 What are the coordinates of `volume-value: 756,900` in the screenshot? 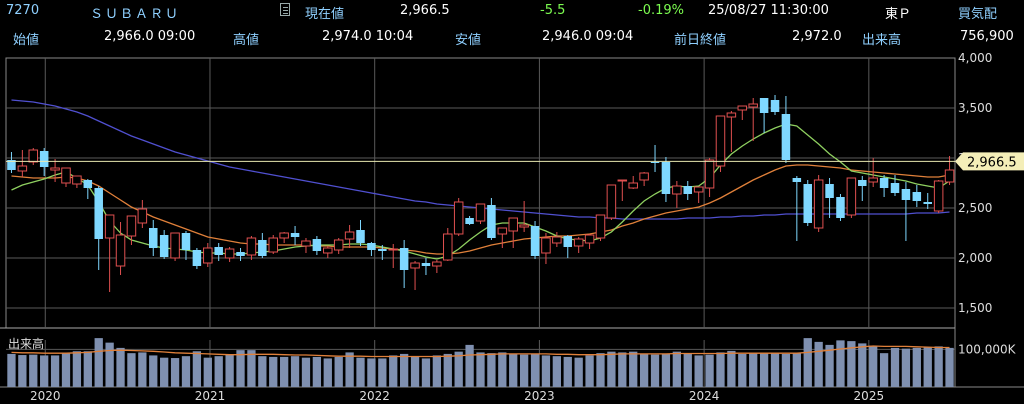 It's located at (987, 36).